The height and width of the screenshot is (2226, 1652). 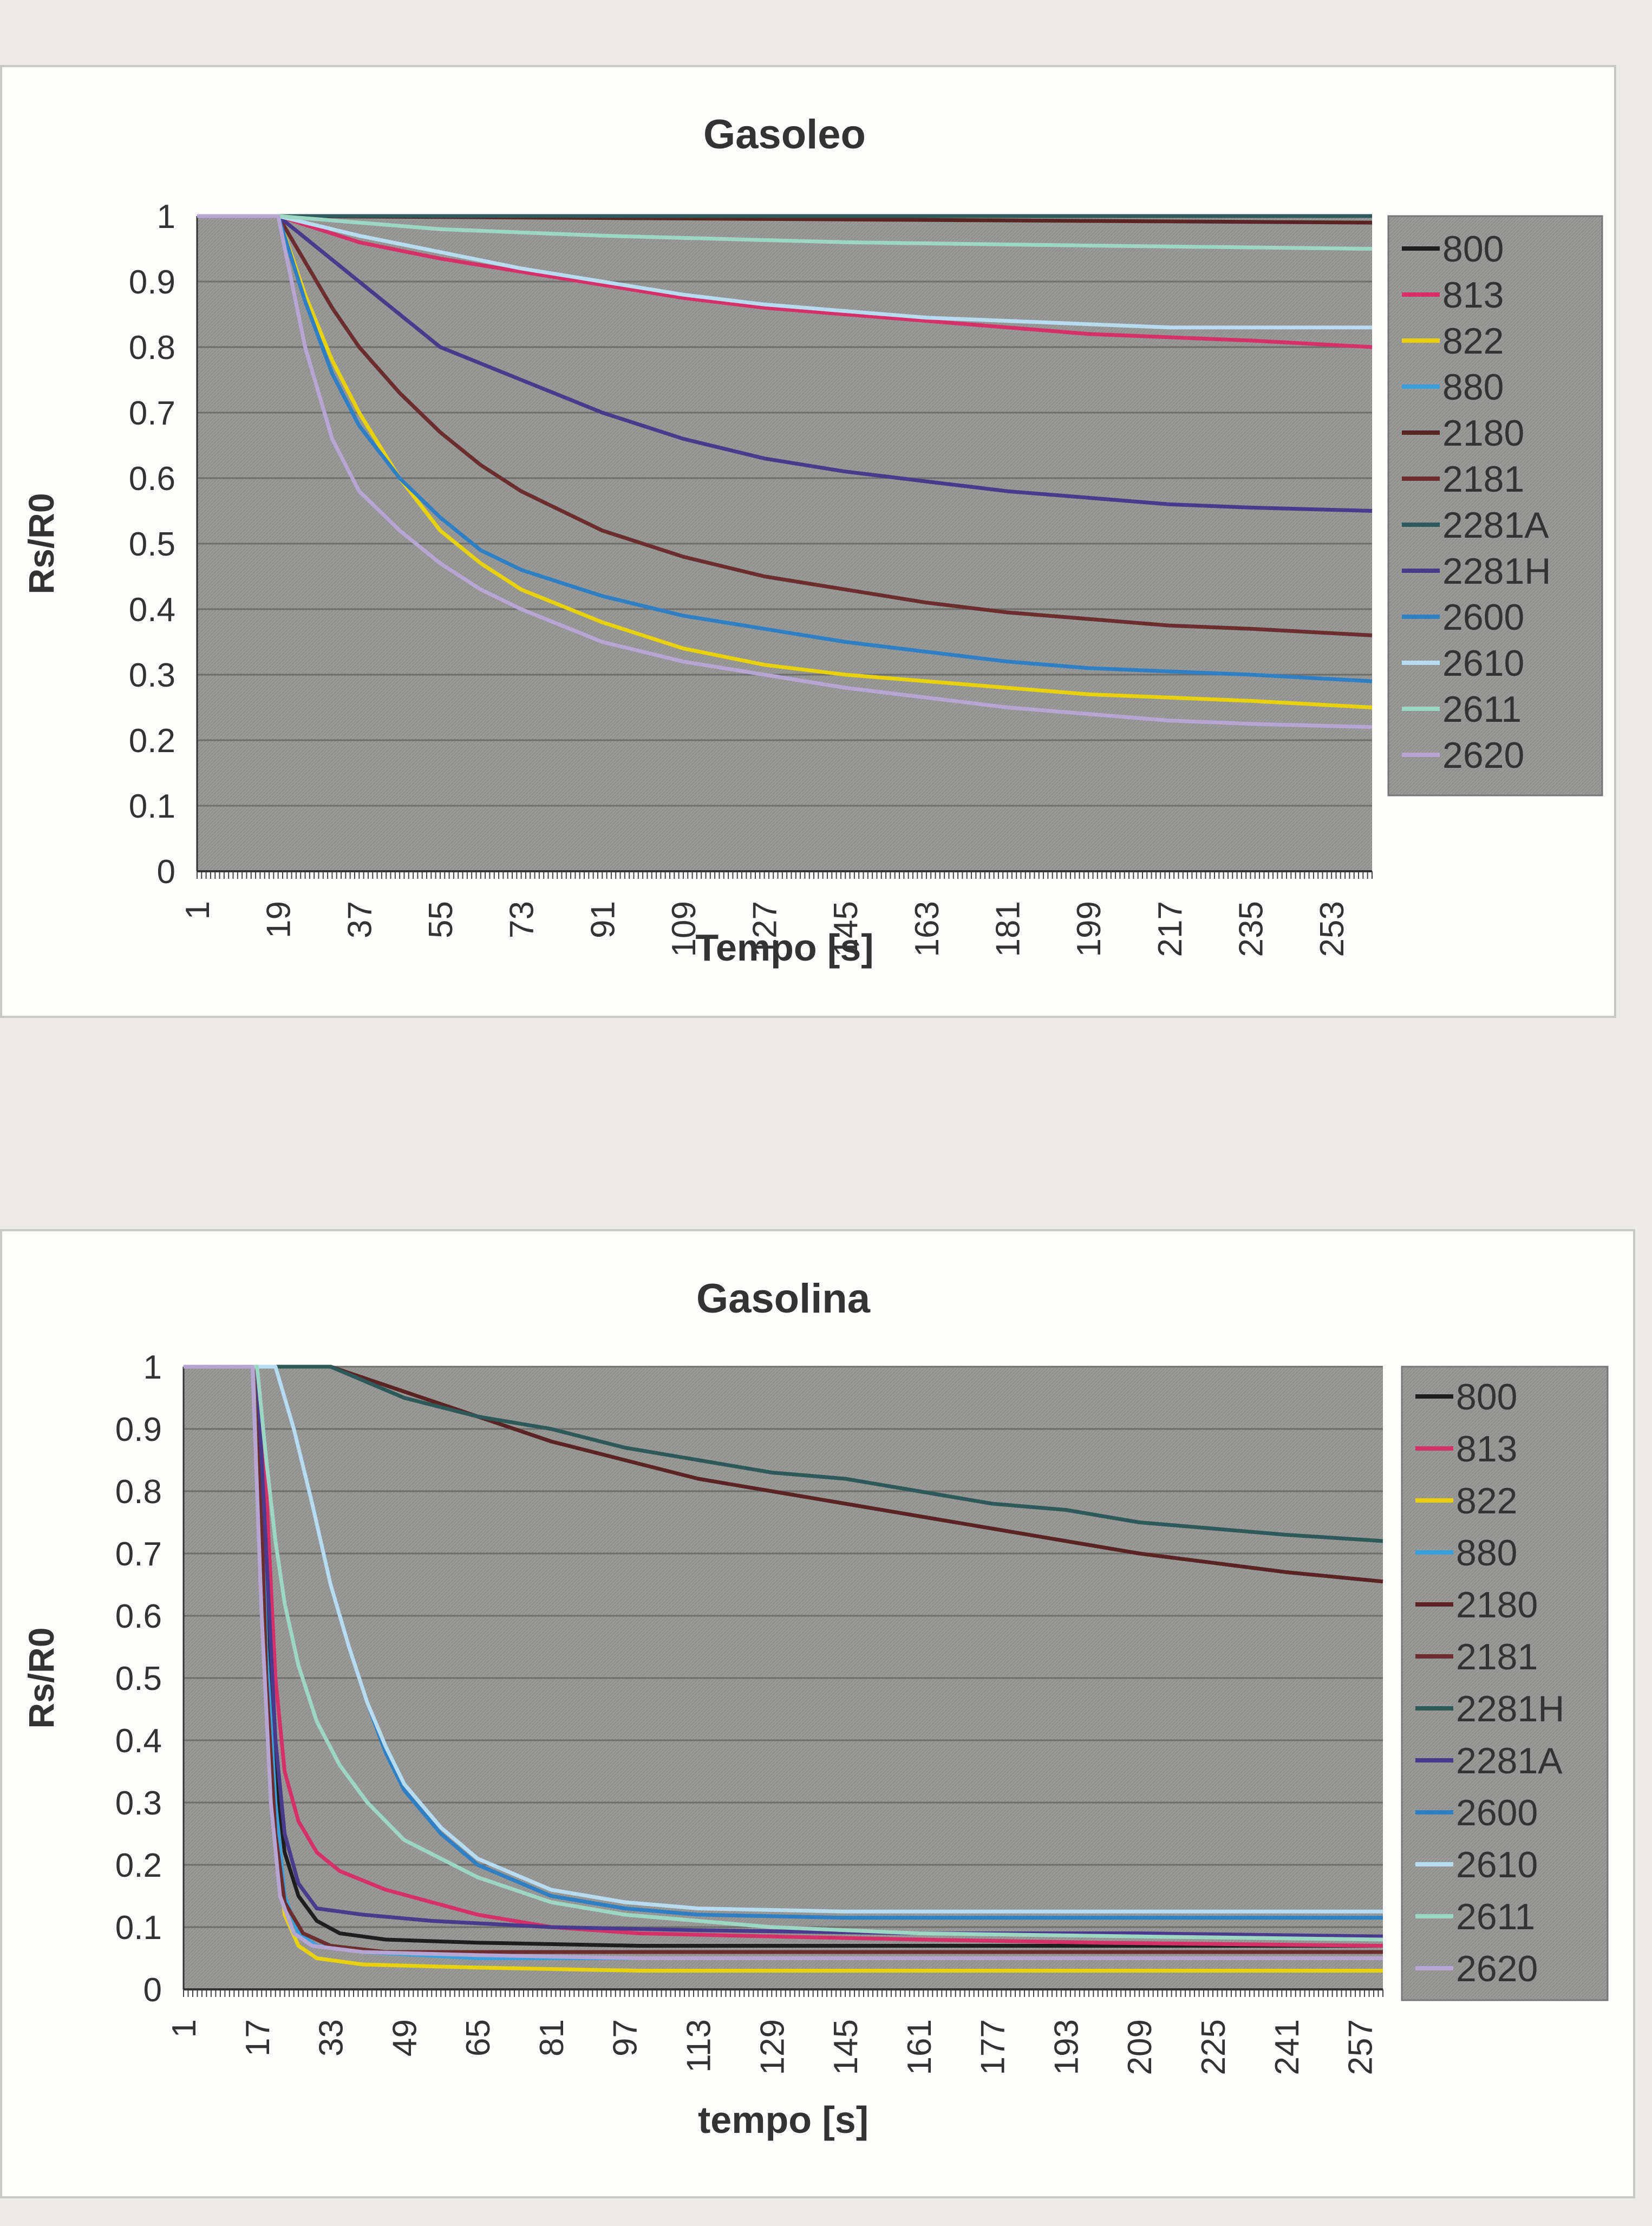 What do you see at coordinates (783, 1454) in the screenshot?
I see `series-line-2281H` at bounding box center [783, 1454].